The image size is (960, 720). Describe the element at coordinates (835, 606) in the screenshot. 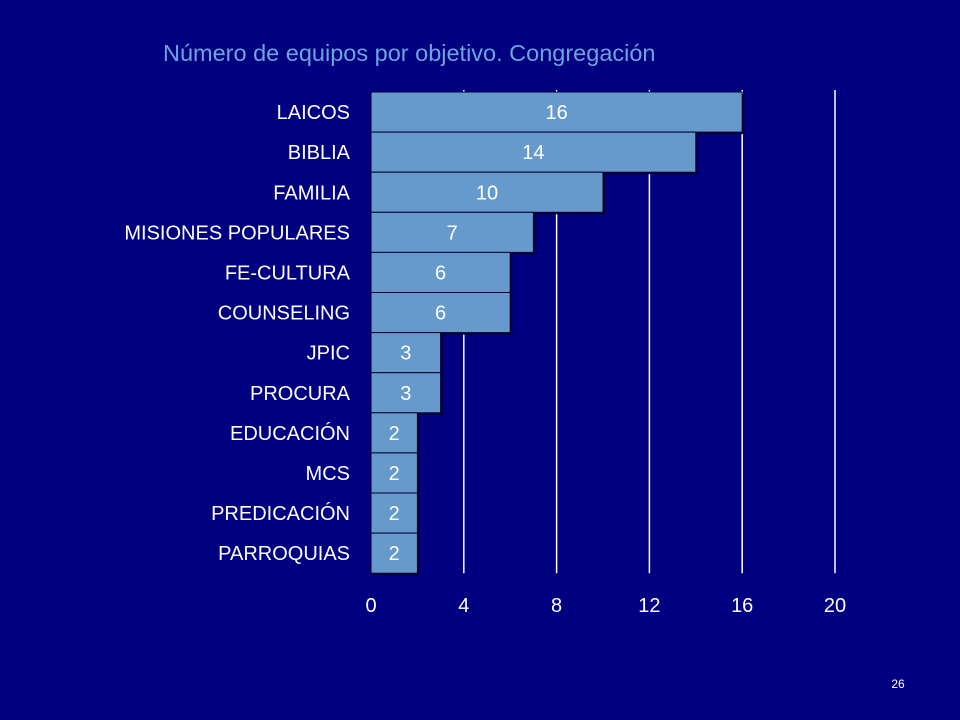

I see `x-tick-label: 20` at that location.